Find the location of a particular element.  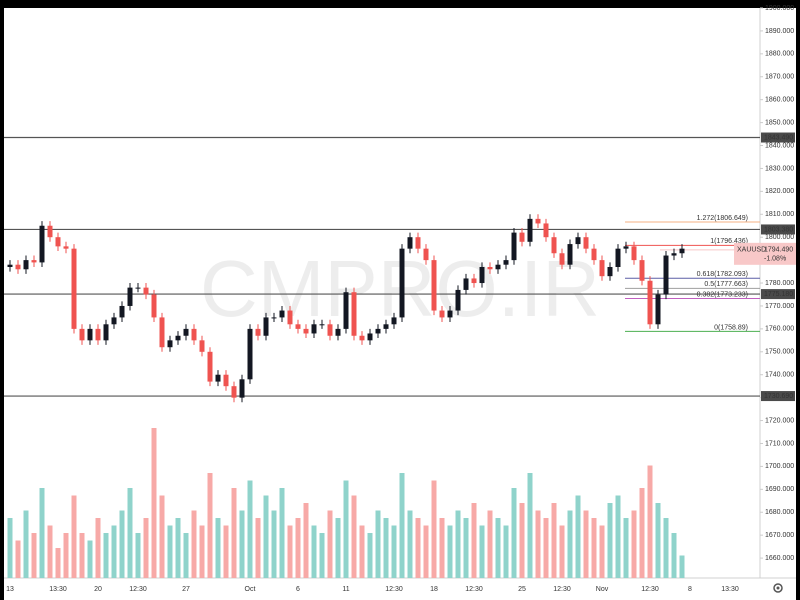

y-tick-label: 1840.000 is located at coordinates (779, 145).